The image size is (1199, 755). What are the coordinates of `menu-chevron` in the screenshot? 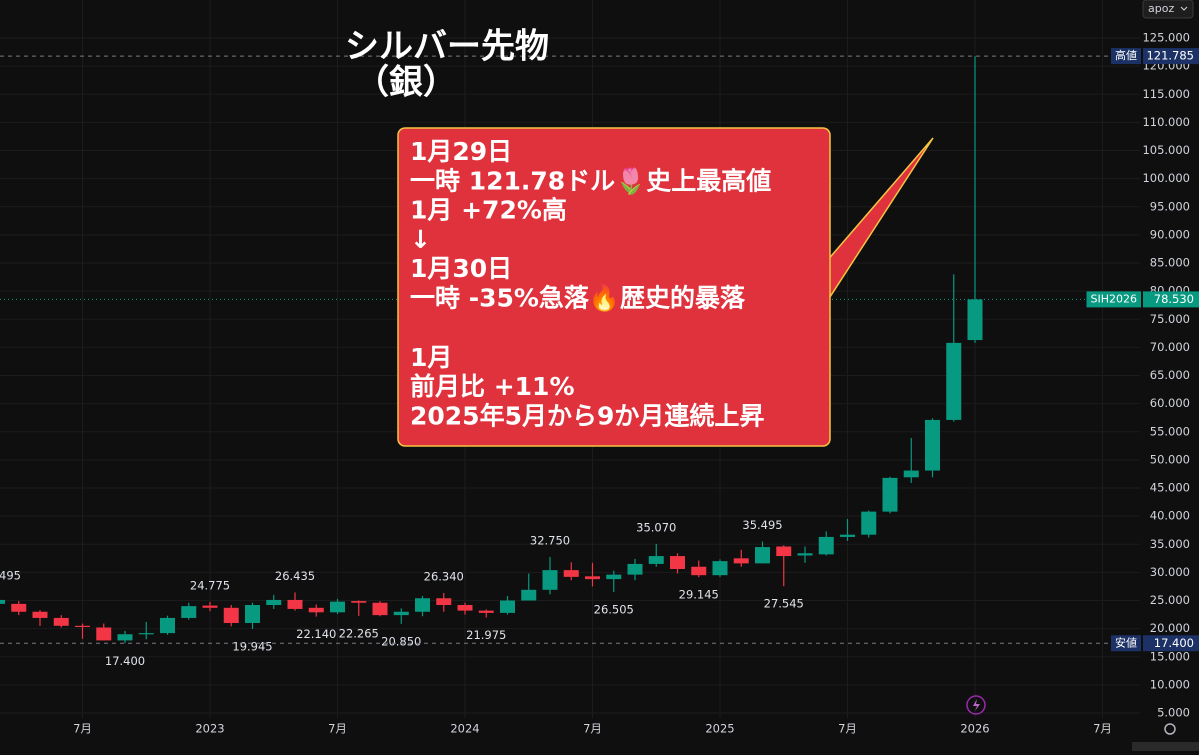 It's located at (1184, 8).